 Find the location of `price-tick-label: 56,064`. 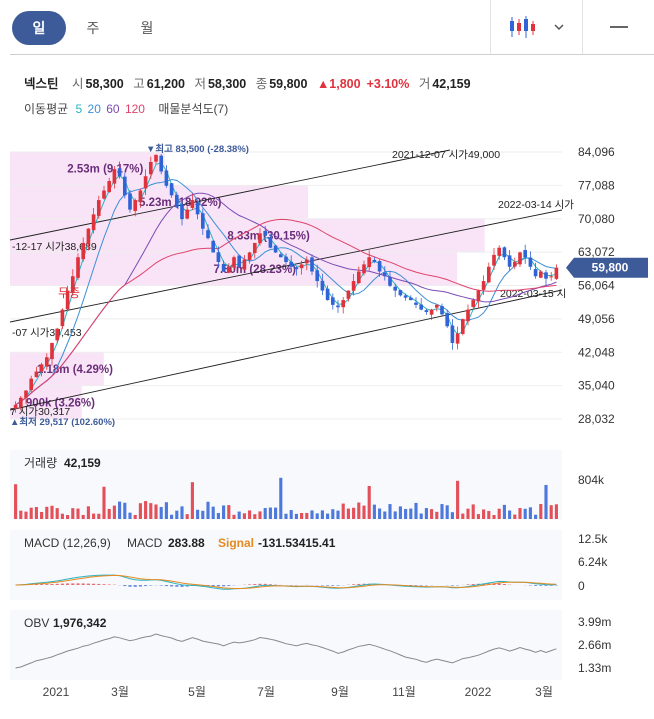

price-tick-label: 56,064 is located at coordinates (596, 286).